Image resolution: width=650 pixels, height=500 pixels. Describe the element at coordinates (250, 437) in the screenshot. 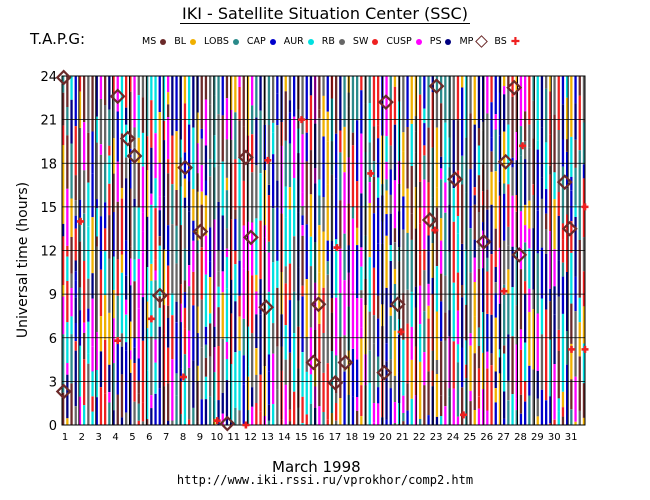

I see `x-tick-label: 12` at that location.